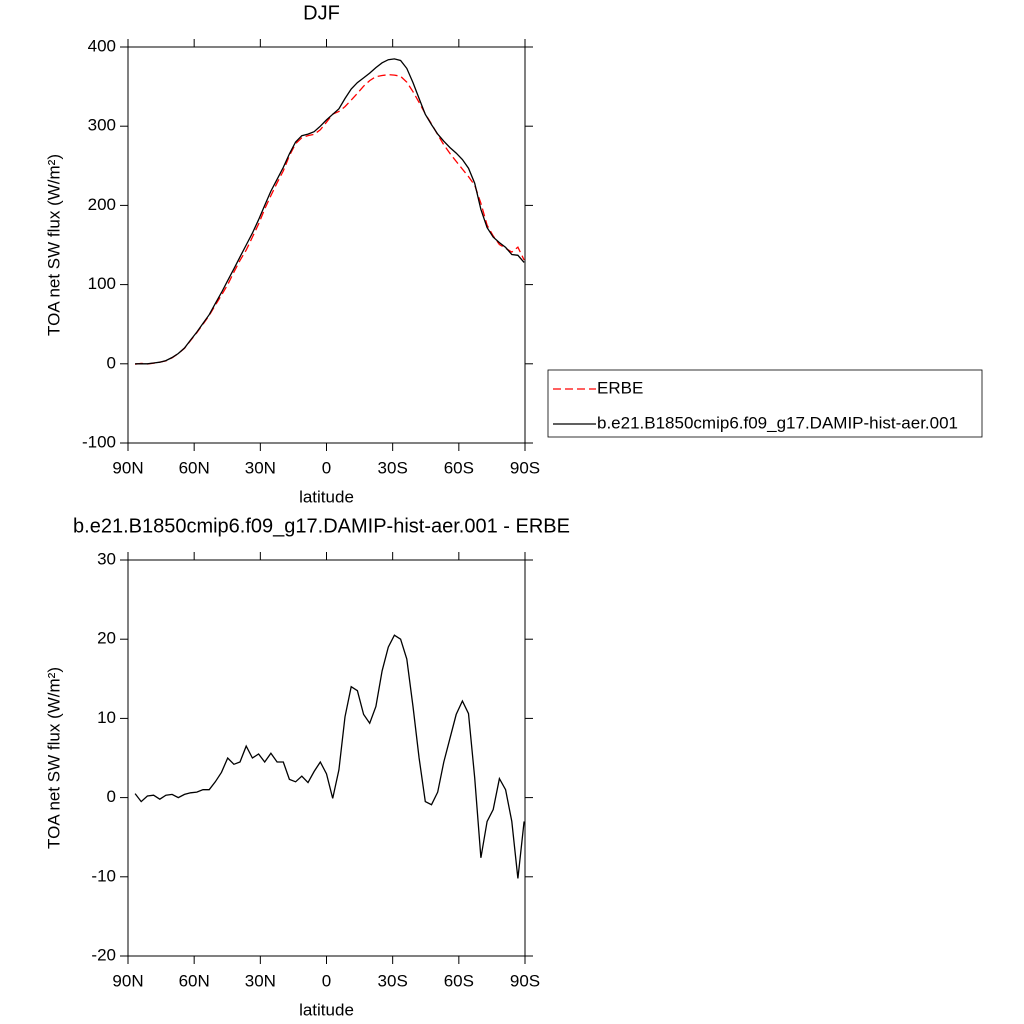 The image size is (1024, 1024). Describe the element at coordinates (106, 717) in the screenshot. I see `y-tick-label: 10` at that location.